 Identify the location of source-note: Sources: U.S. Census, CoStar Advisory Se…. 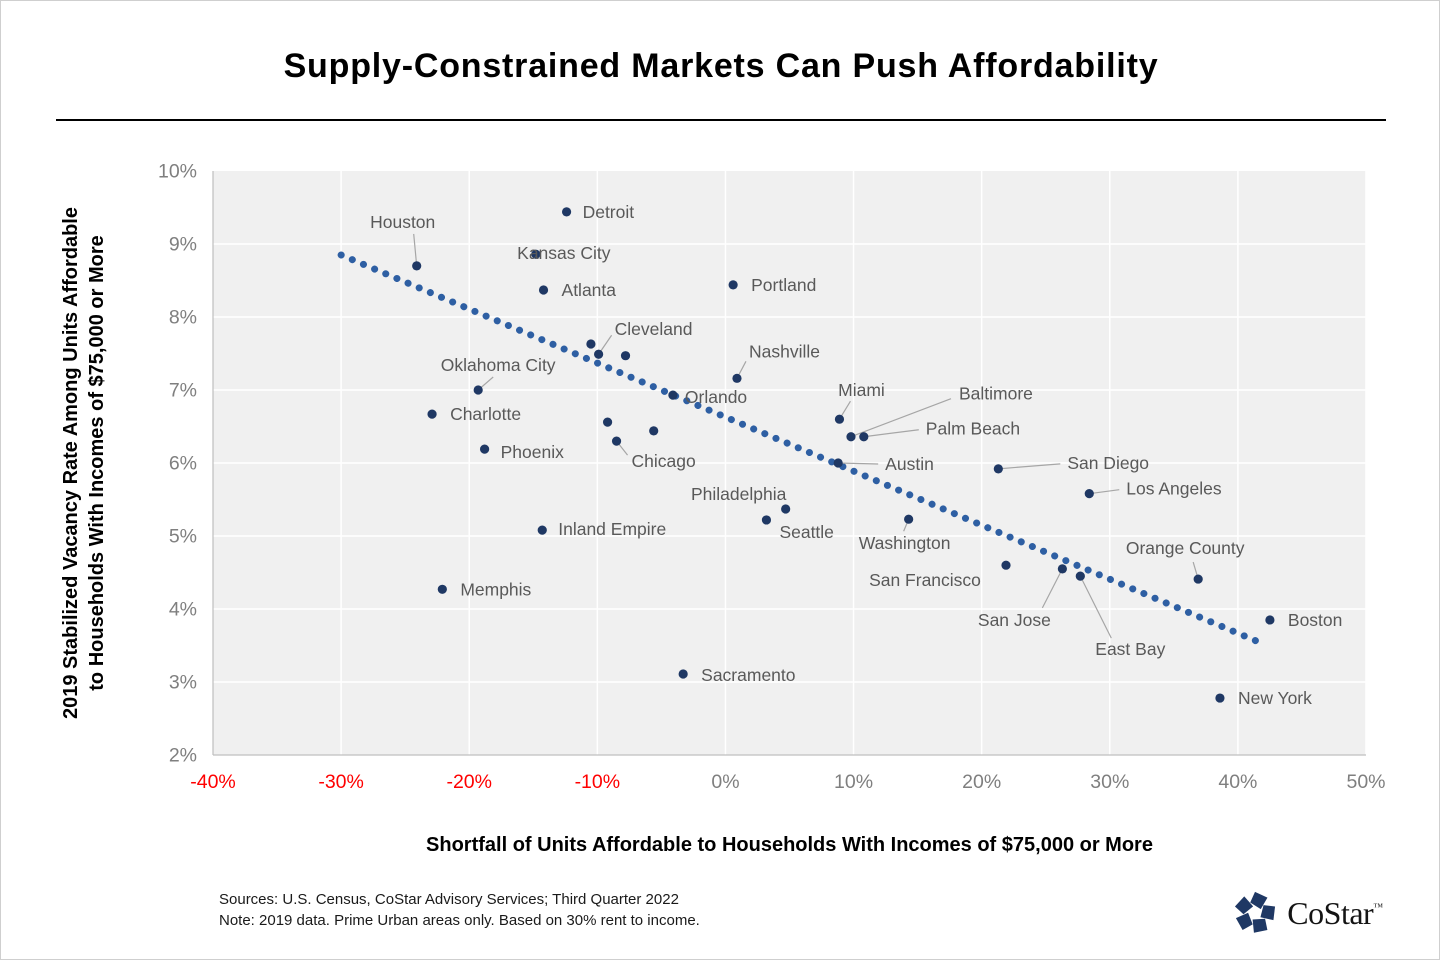
(459, 910).